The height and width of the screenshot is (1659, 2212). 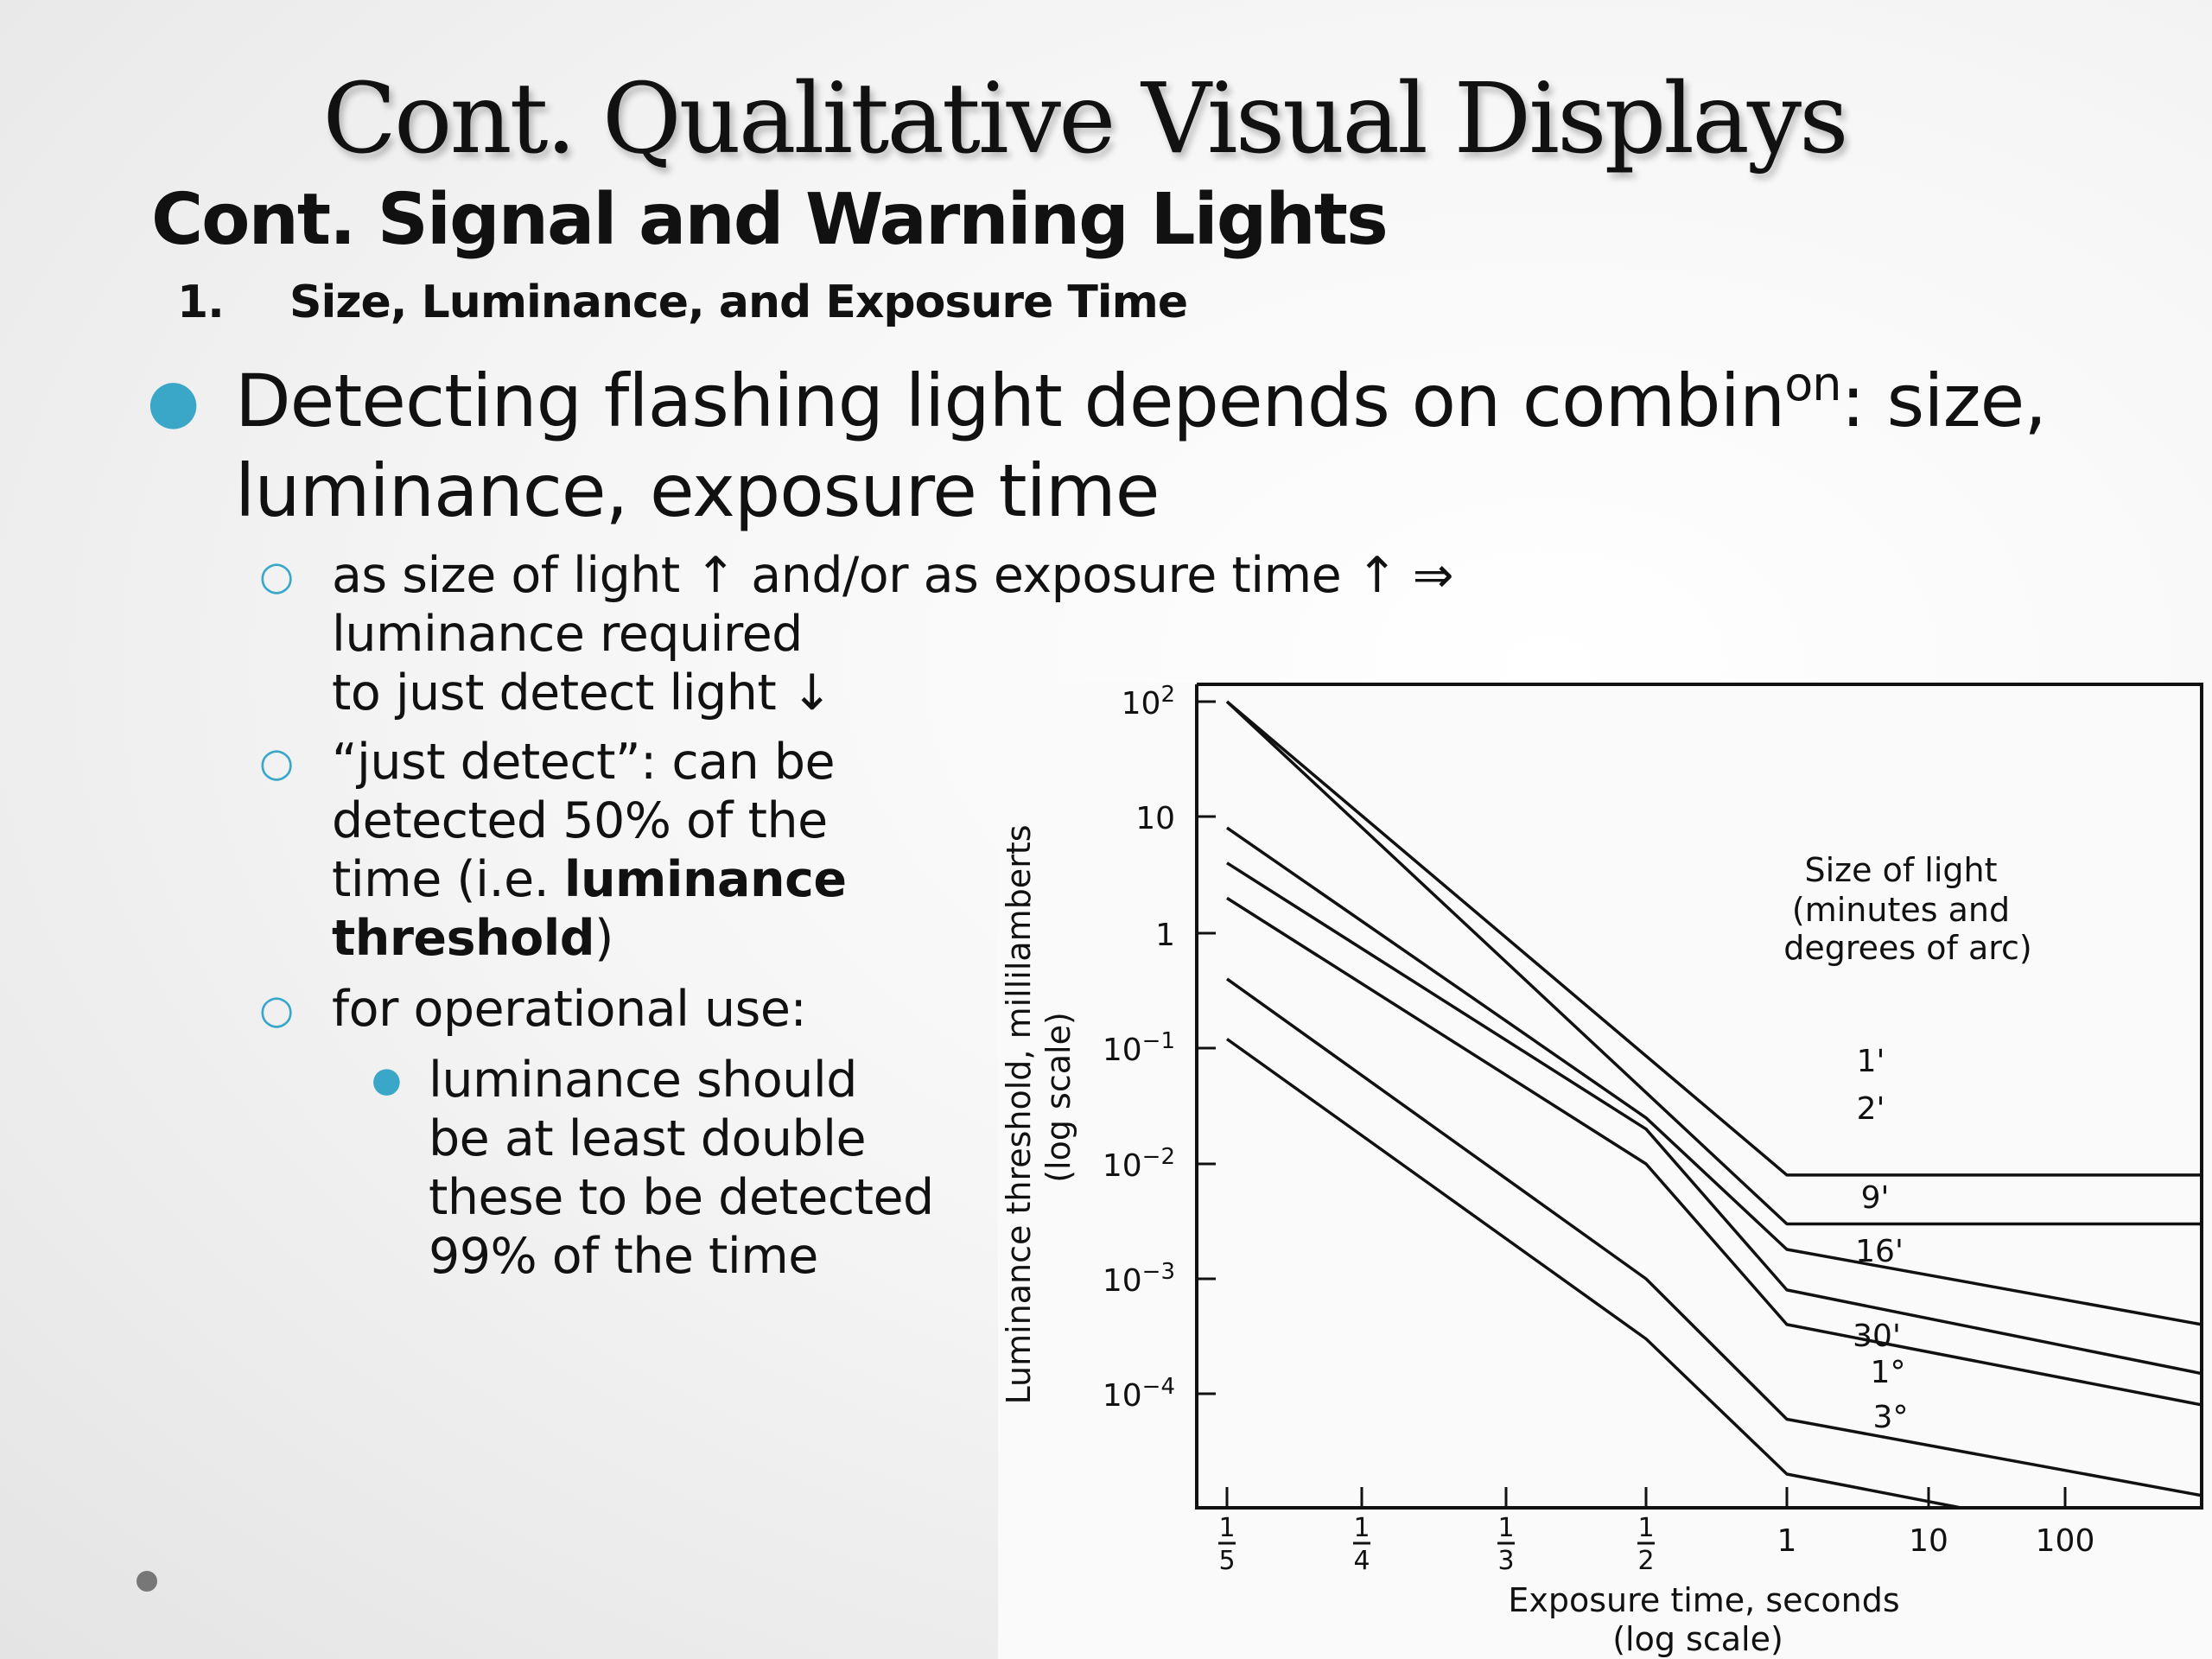 I want to click on bold-term: luminance, so click(x=705, y=879).